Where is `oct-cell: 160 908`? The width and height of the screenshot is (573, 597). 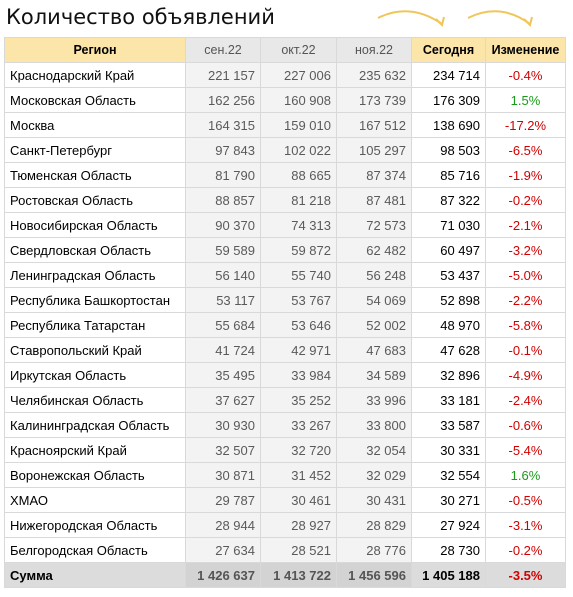 oct-cell: 160 908 is located at coordinates (298, 100).